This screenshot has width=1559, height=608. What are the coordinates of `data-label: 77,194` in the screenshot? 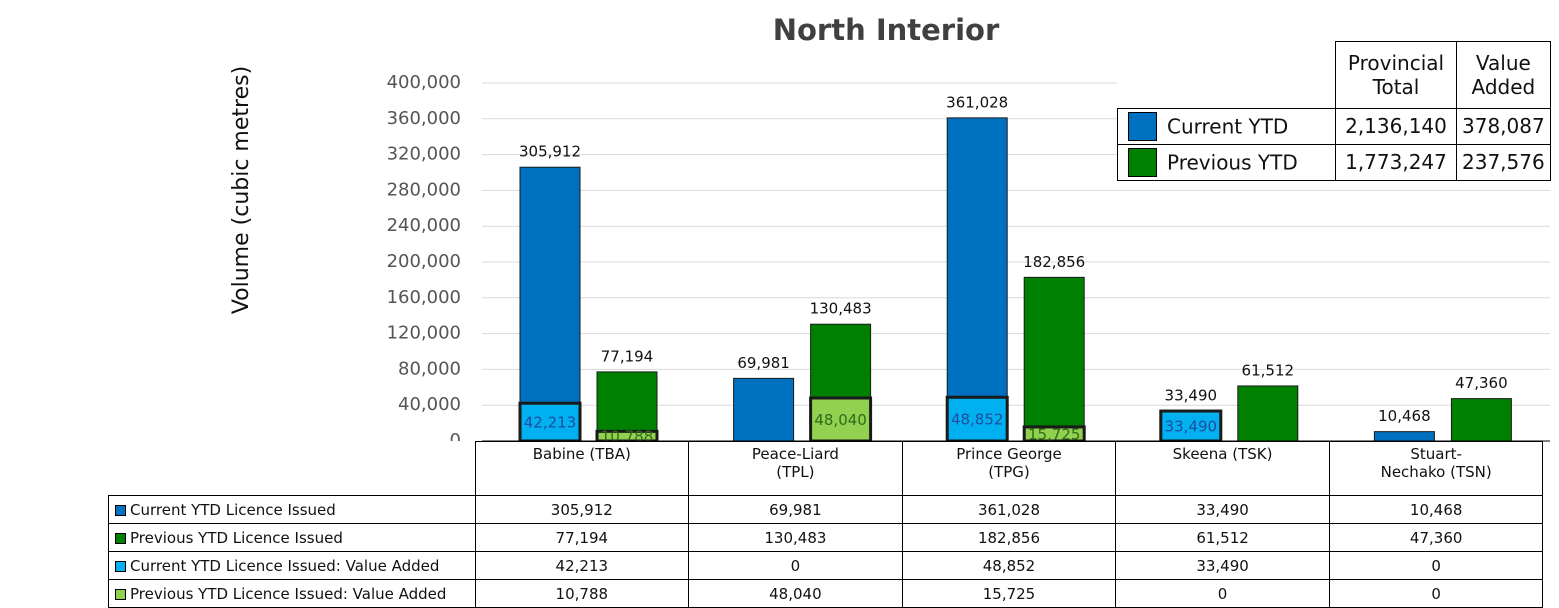 It's located at (627, 356).